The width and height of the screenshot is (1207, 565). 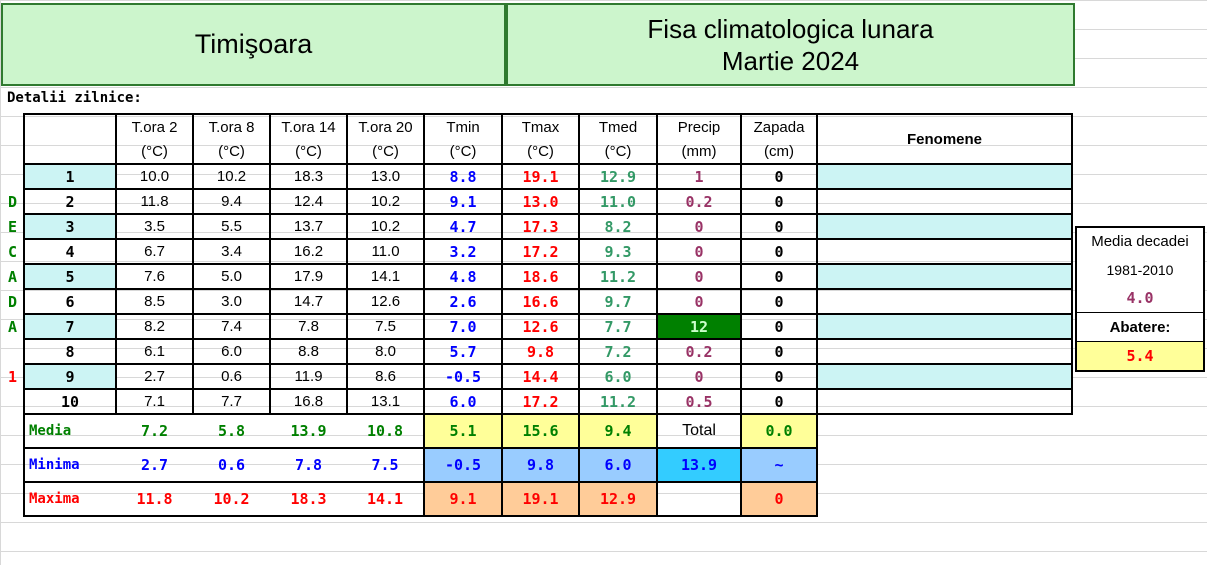 What do you see at coordinates (231, 276) in the screenshot?
I see `t8-cell: 5.0` at bounding box center [231, 276].